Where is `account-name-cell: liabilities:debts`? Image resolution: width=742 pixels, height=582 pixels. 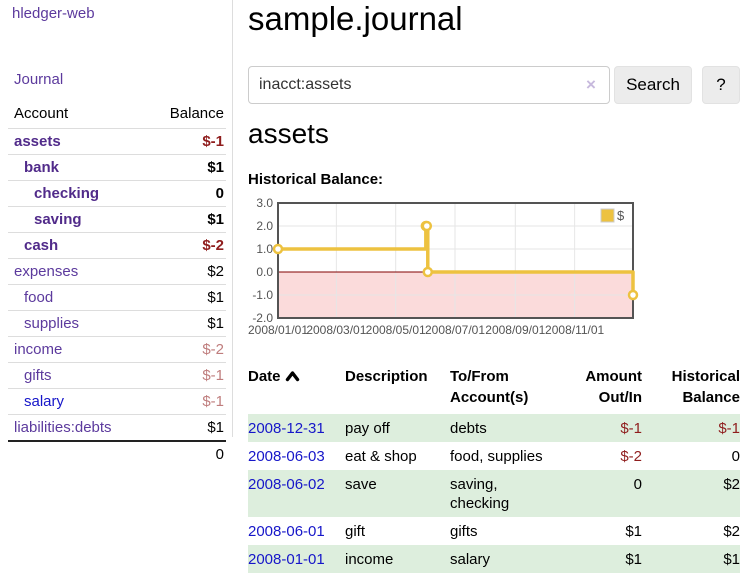 account-name-cell: liabilities:debts is located at coordinates (77, 427).